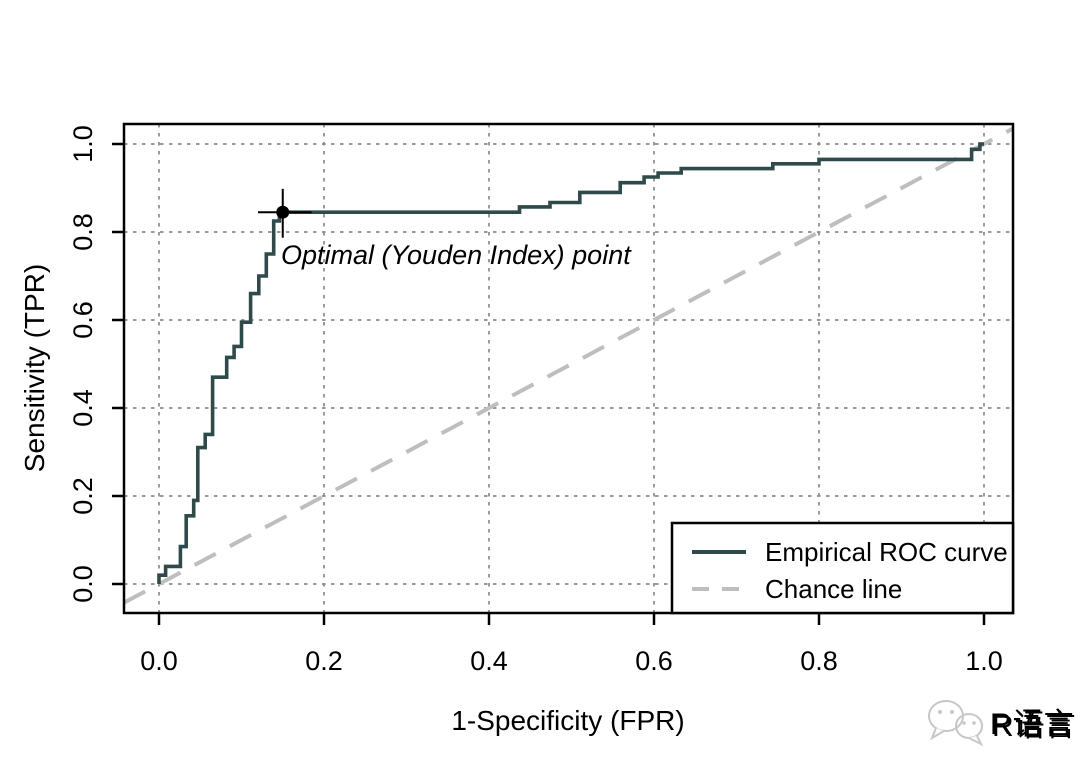 The image size is (1080, 776). I want to click on watermark: R语言 R语言, so click(1002, 723).